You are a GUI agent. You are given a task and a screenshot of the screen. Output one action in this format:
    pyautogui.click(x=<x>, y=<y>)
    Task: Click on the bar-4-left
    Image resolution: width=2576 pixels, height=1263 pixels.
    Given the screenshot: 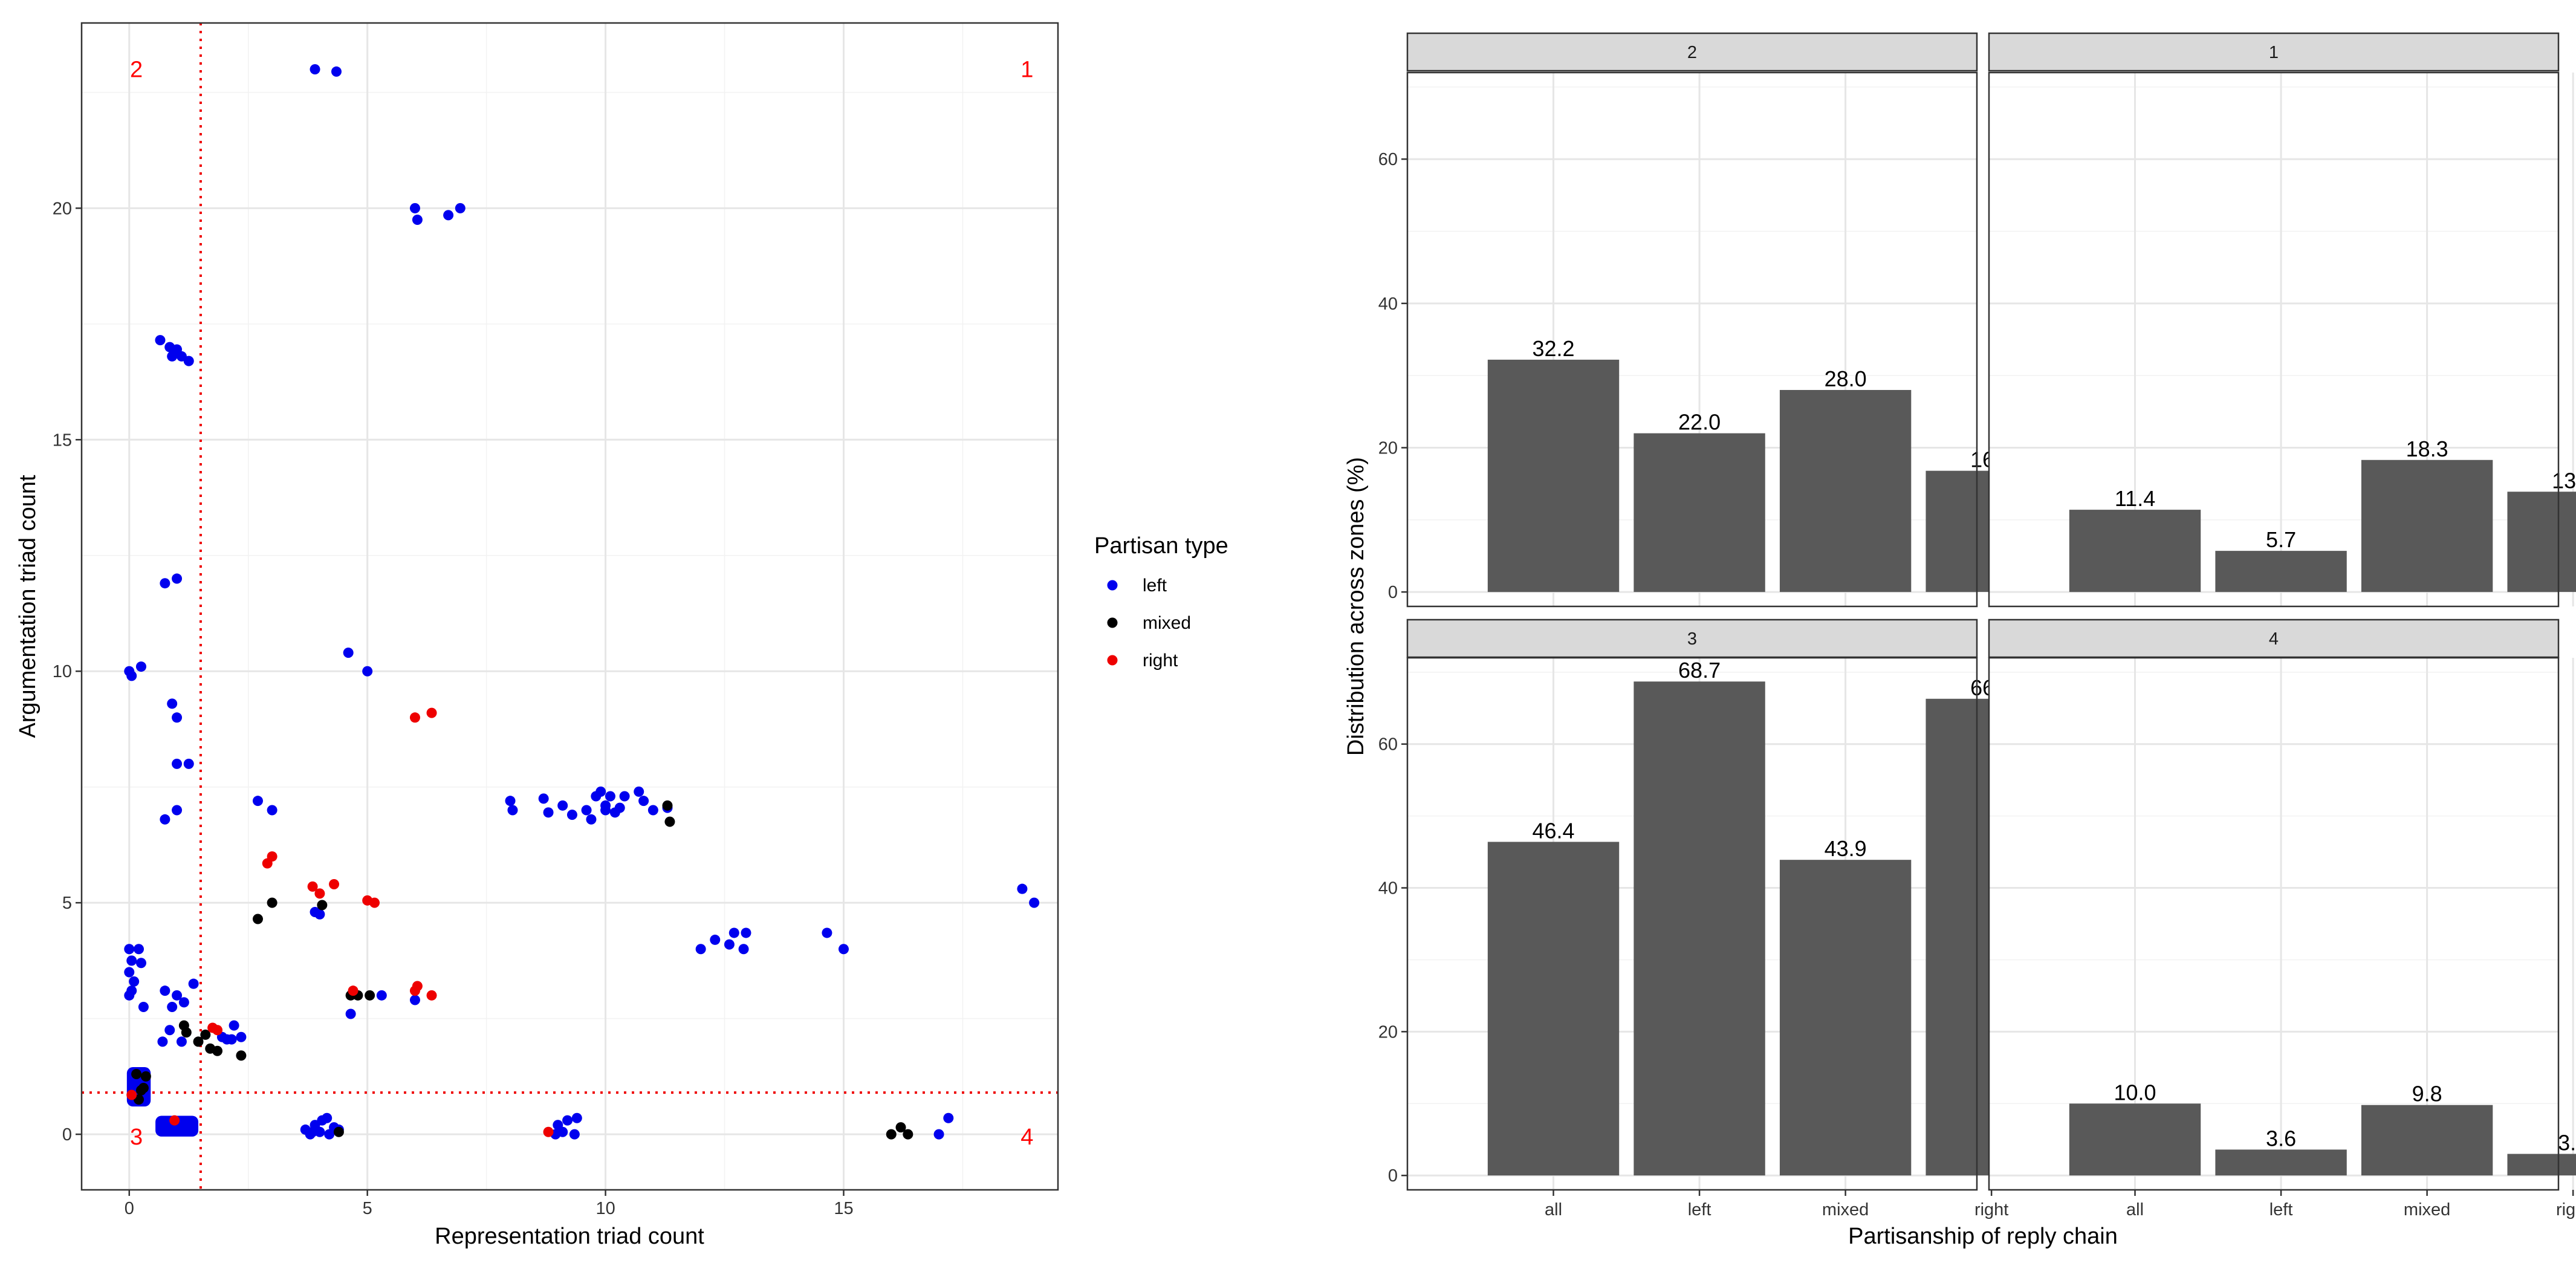 What is the action you would take?
    pyautogui.click(x=2281, y=1162)
    